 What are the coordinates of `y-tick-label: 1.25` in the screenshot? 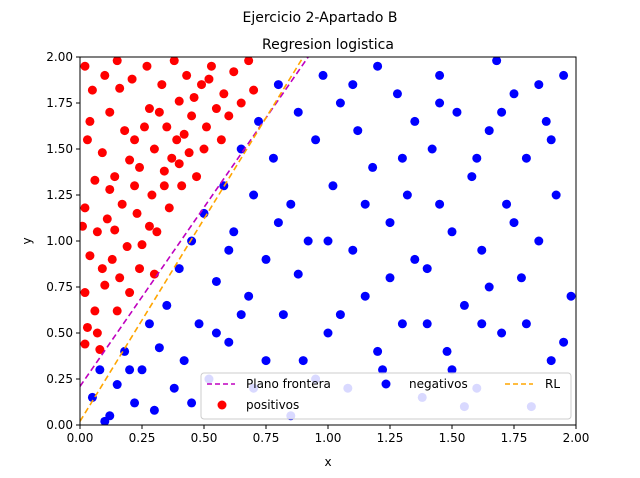 It's located at (59, 195).